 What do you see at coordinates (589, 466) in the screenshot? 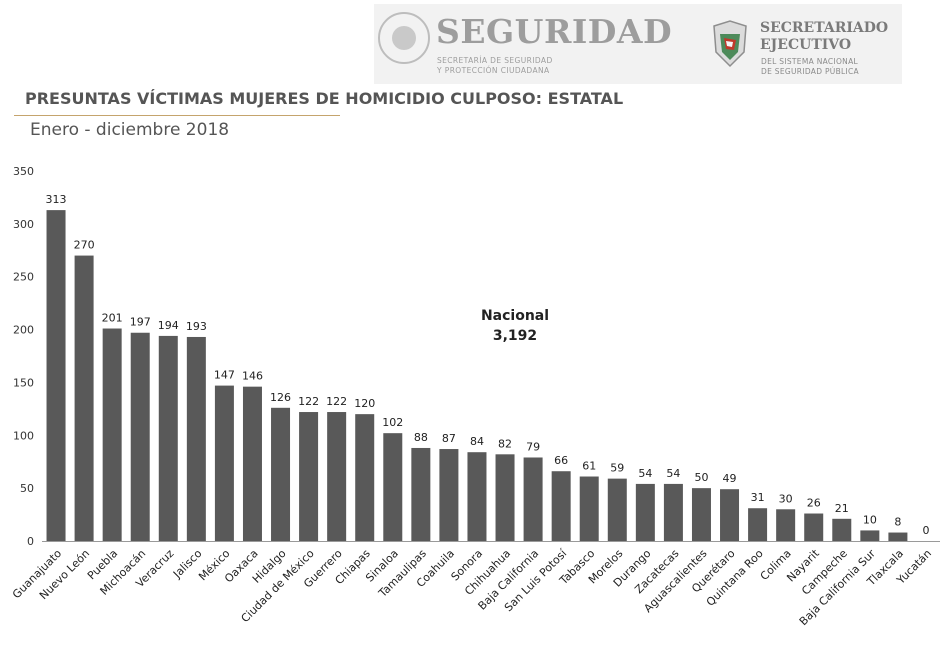
I see `data-label: 61` at bounding box center [589, 466].